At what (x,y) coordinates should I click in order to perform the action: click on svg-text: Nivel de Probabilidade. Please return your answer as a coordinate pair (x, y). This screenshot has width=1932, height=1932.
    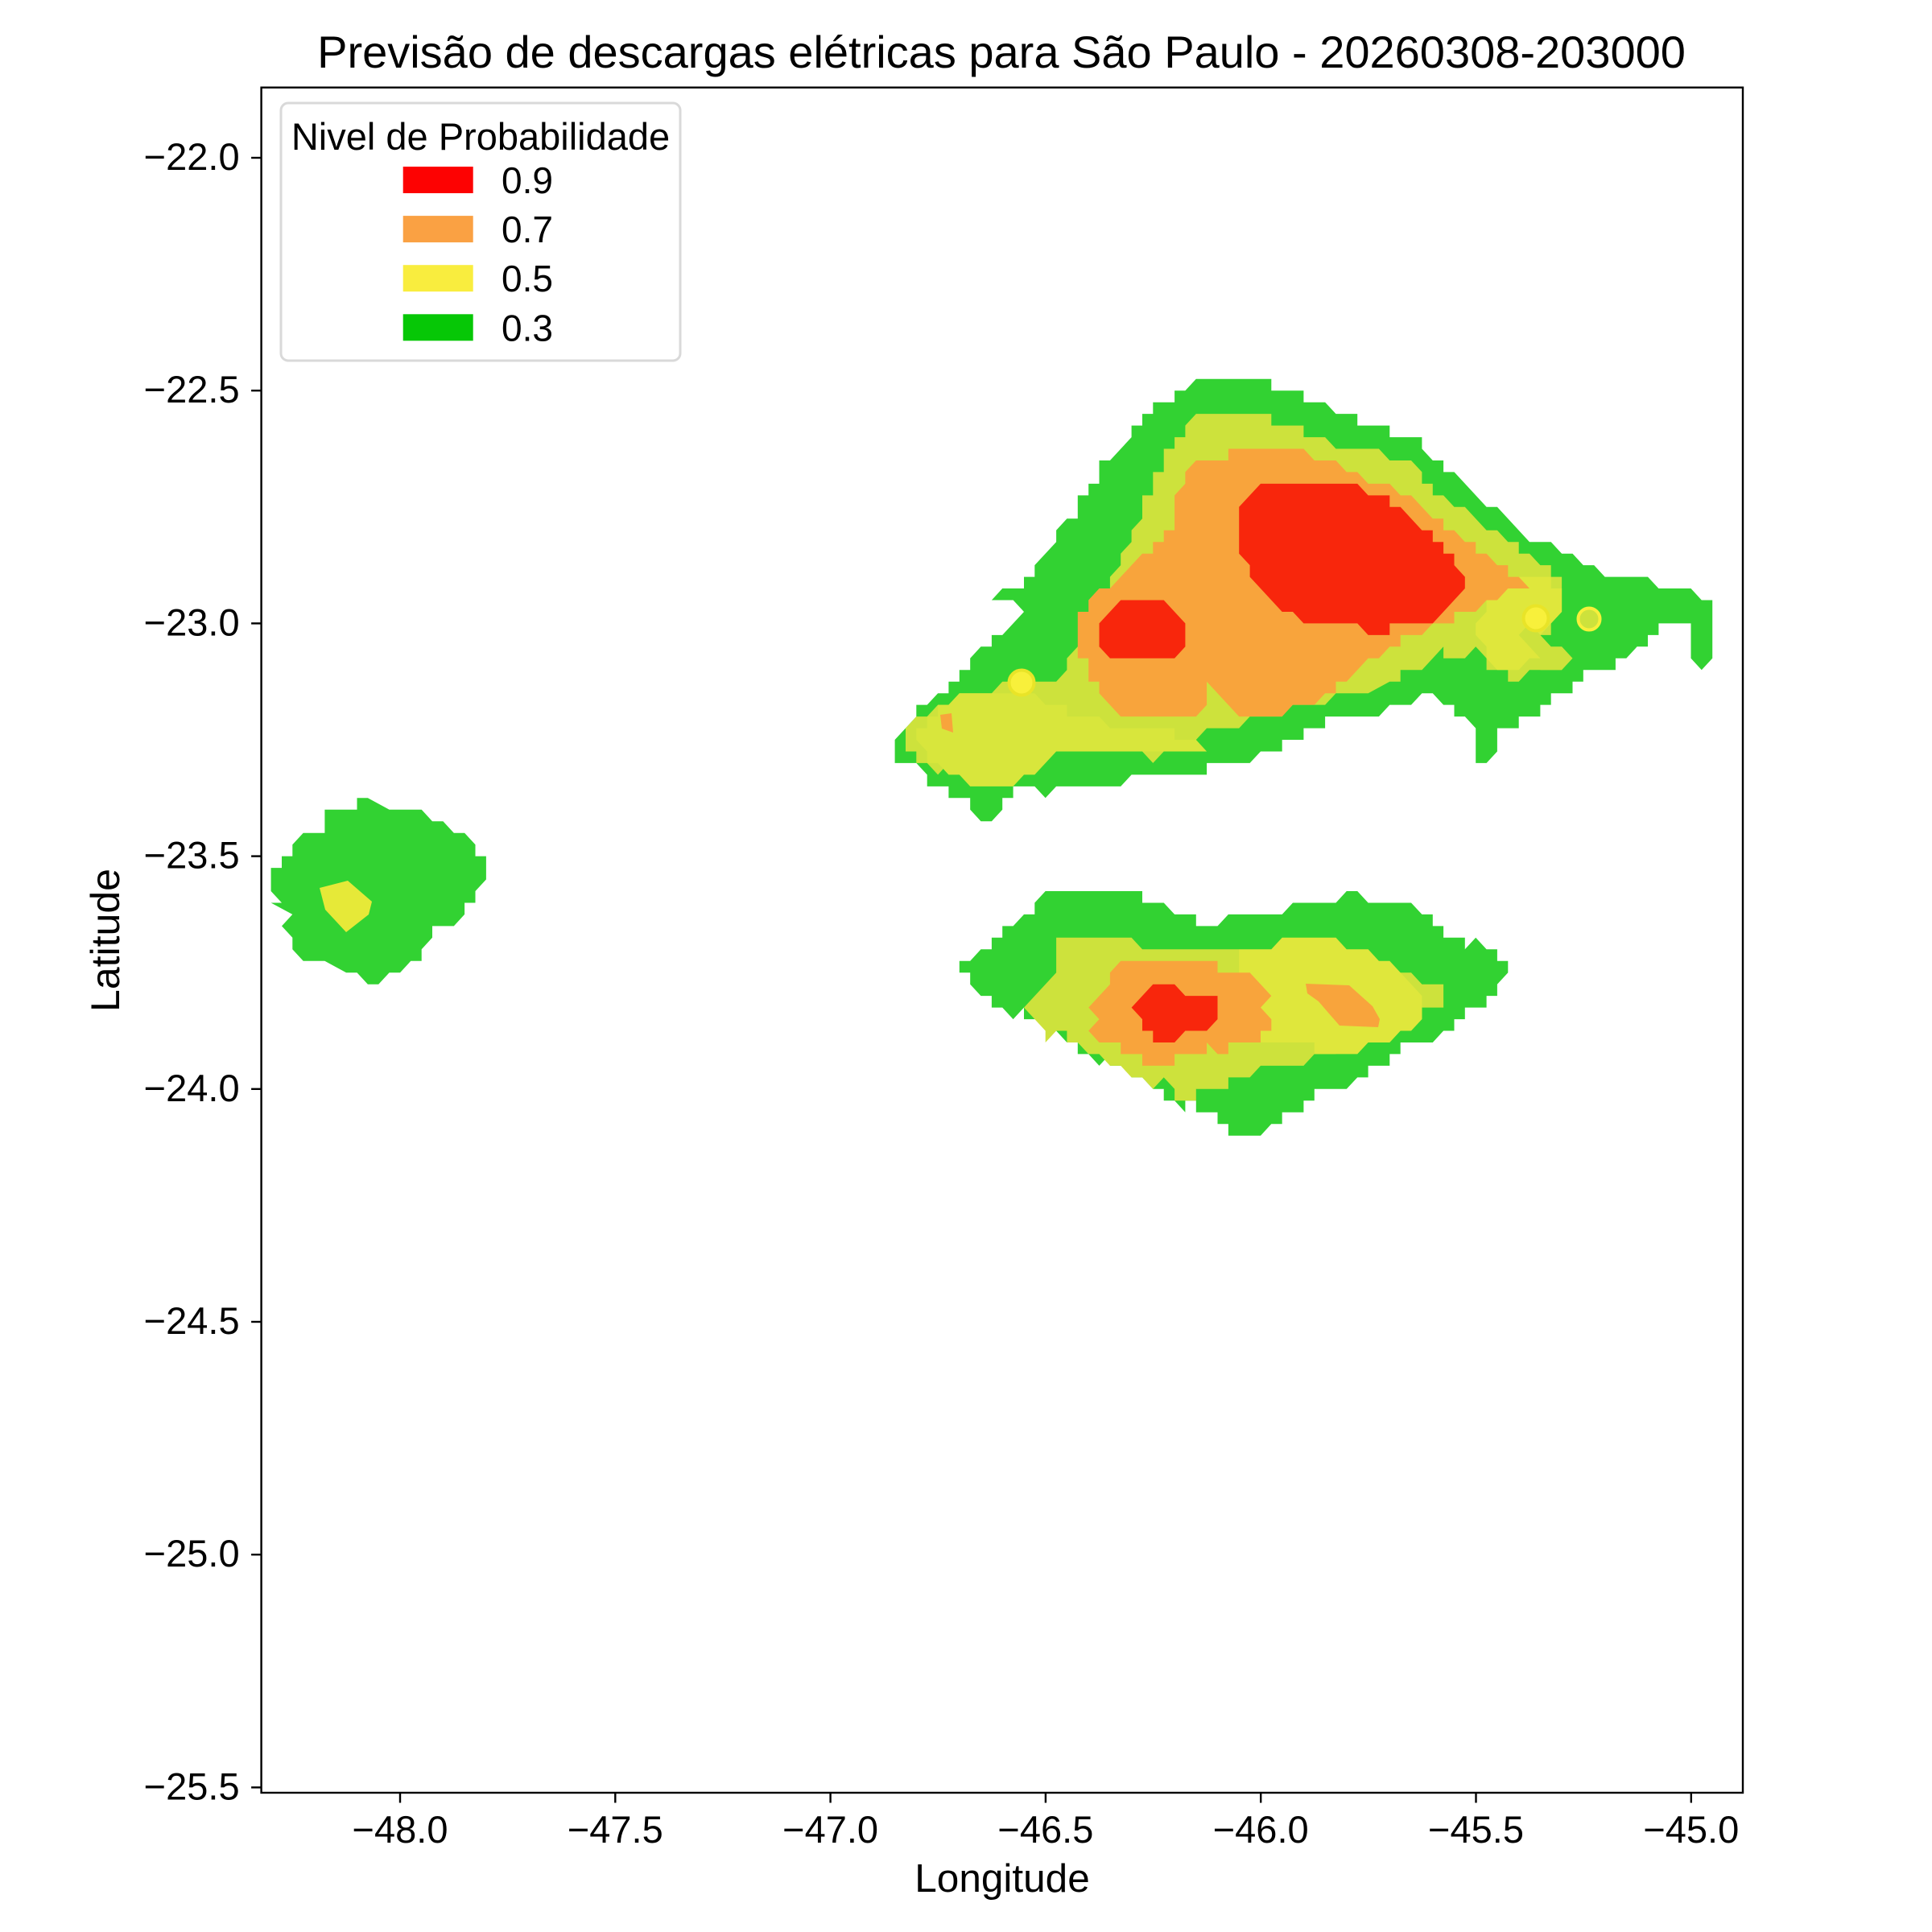
    Looking at the image, I should click on (480, 136).